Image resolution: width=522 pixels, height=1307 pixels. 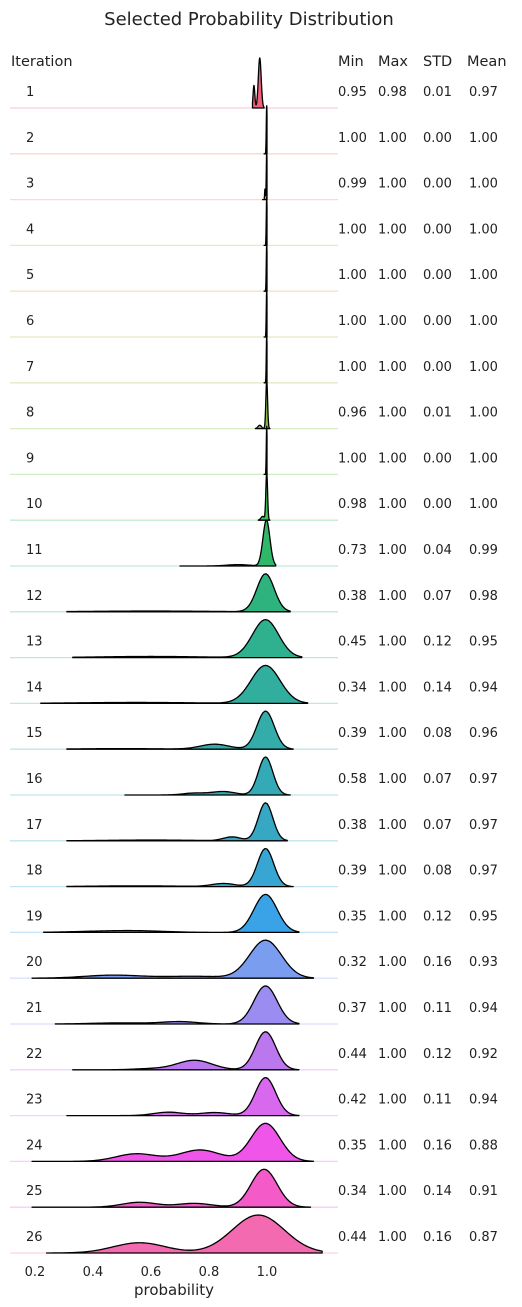 I want to click on ridge-row: 5 1.00 1.00 0.00 1.00, so click(x=254, y=267).